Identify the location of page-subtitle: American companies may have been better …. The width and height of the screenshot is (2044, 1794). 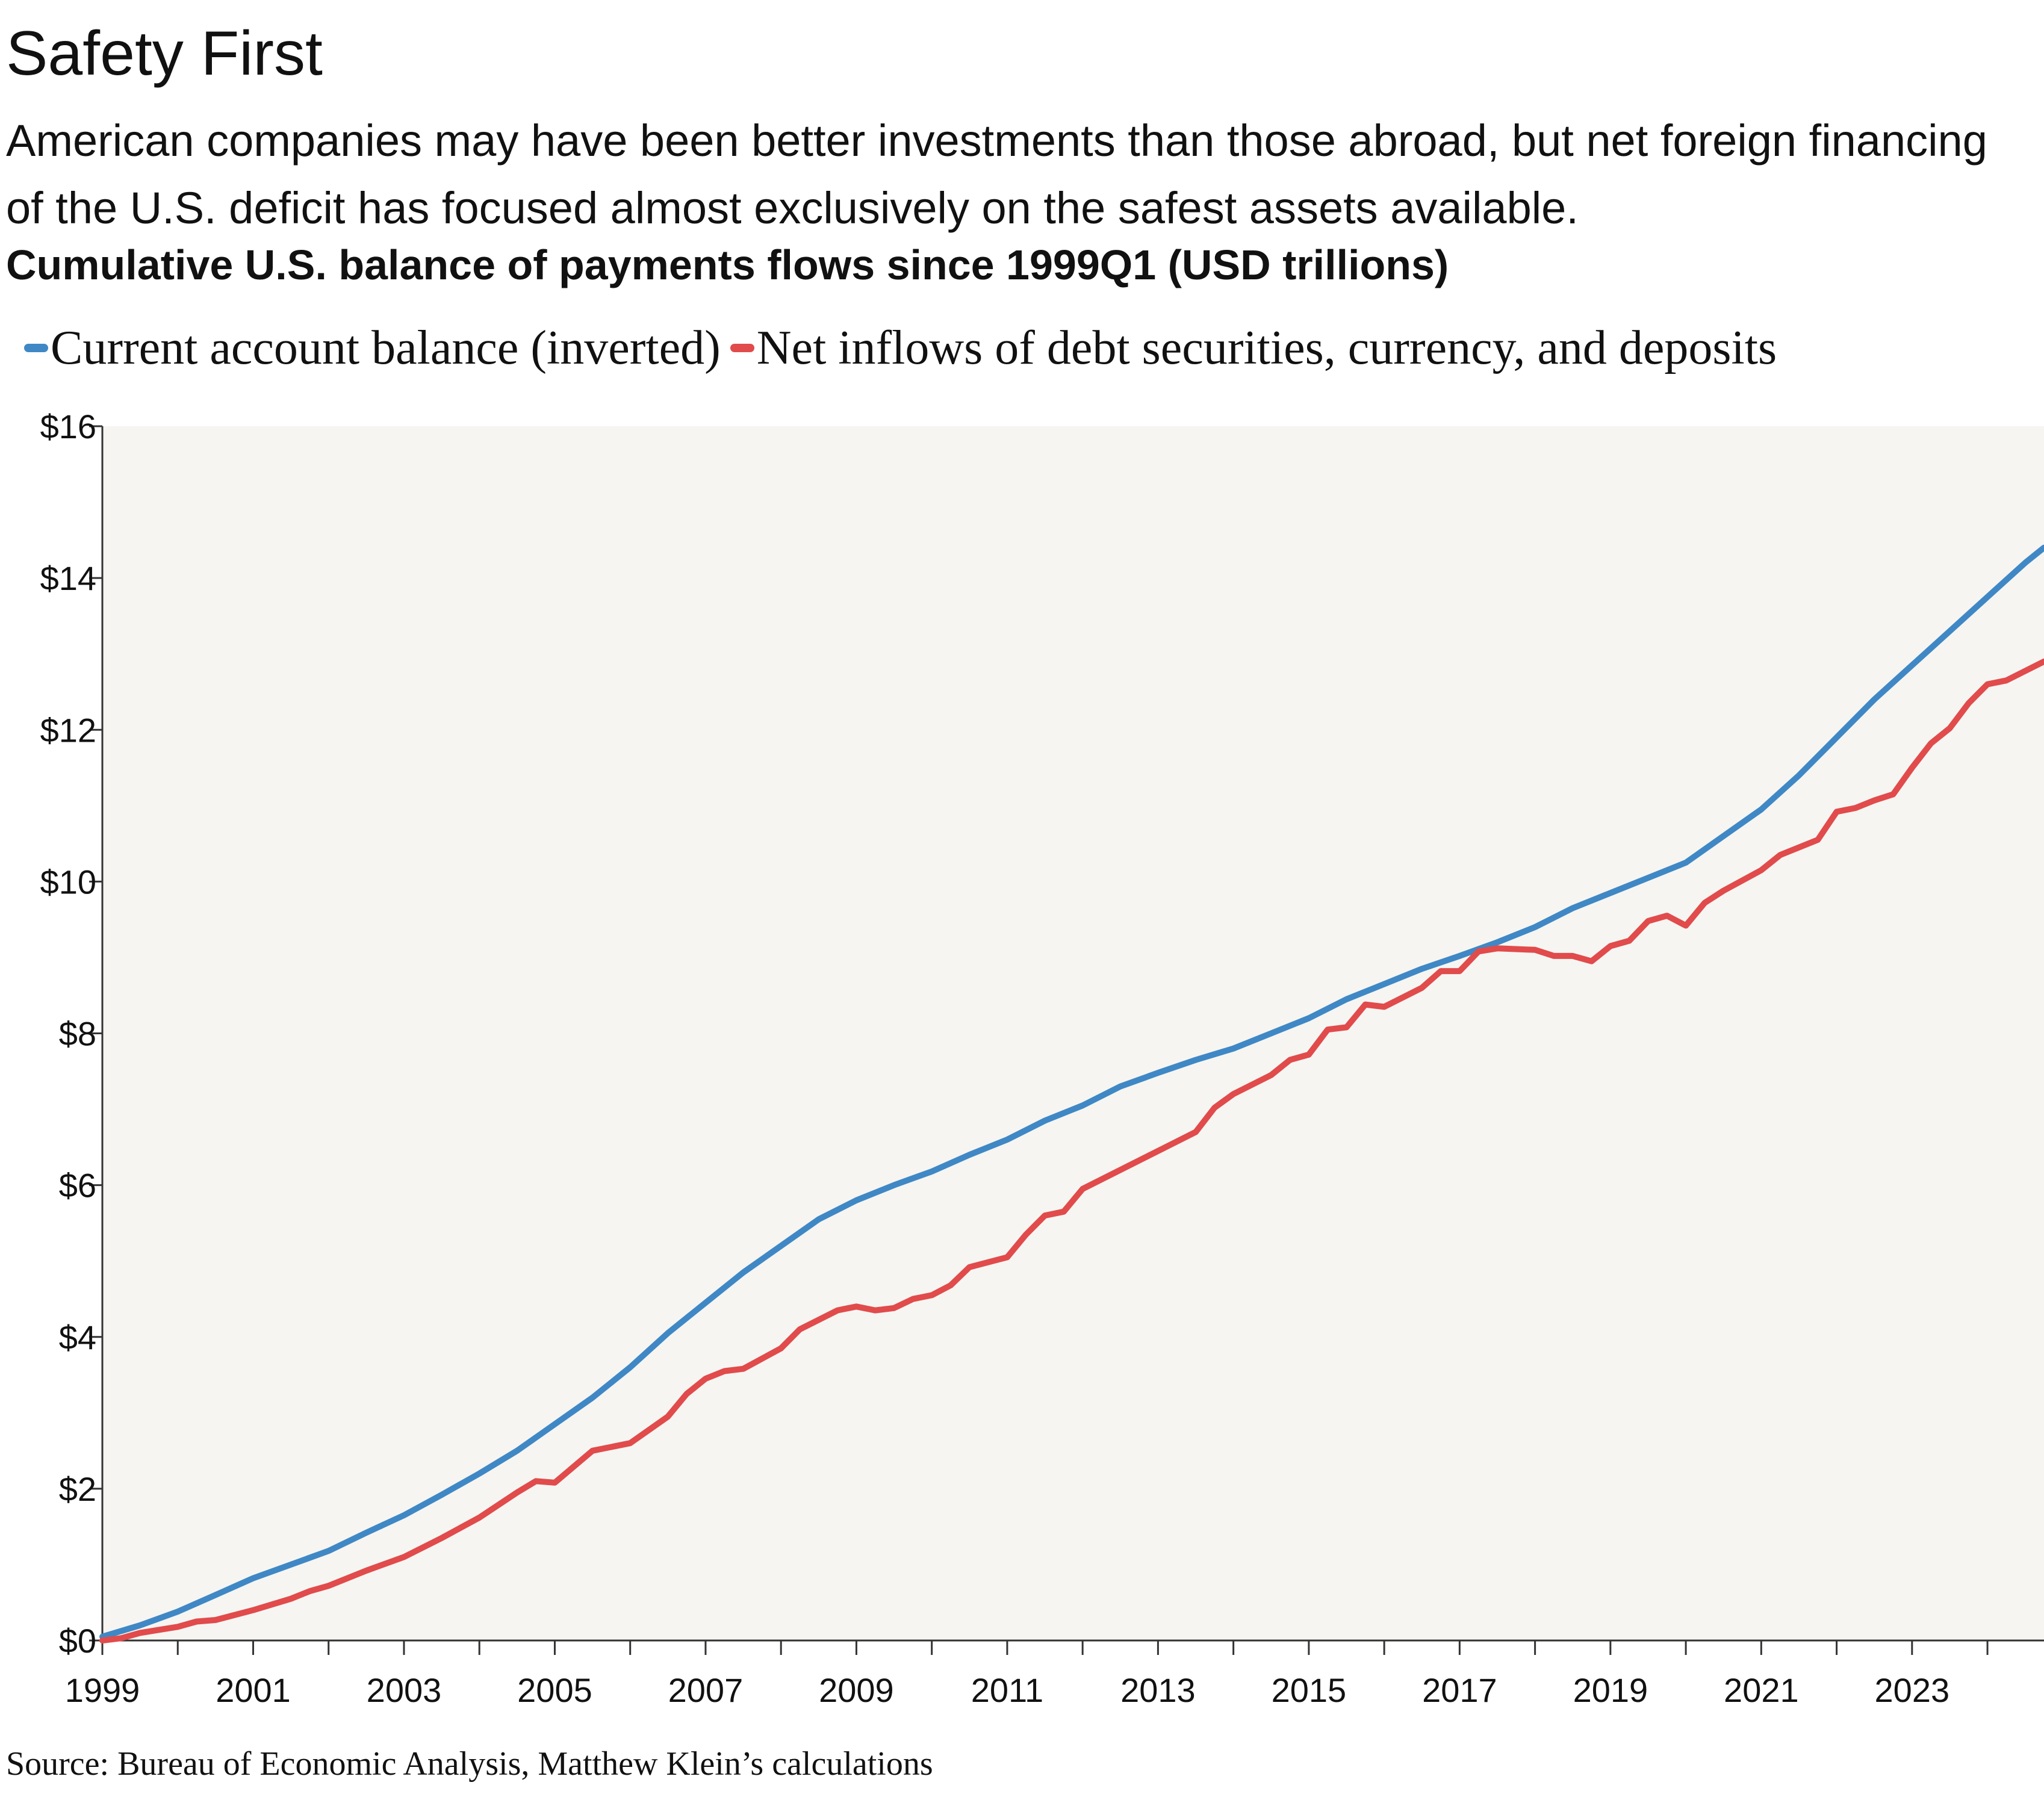
(996, 174).